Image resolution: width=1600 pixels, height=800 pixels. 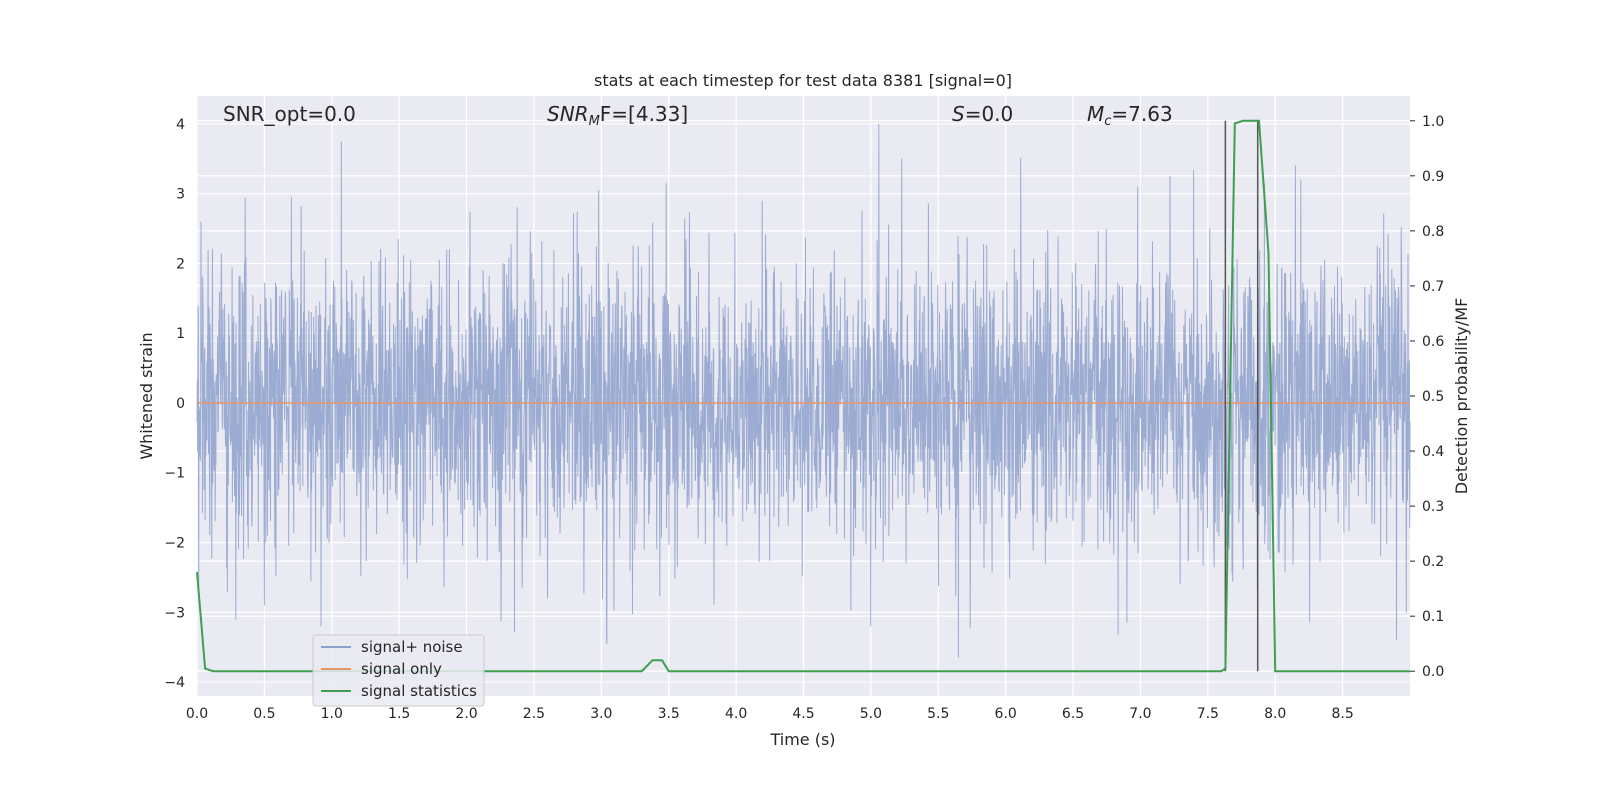 I want to click on y-tick-label: 1, so click(x=180, y=334).